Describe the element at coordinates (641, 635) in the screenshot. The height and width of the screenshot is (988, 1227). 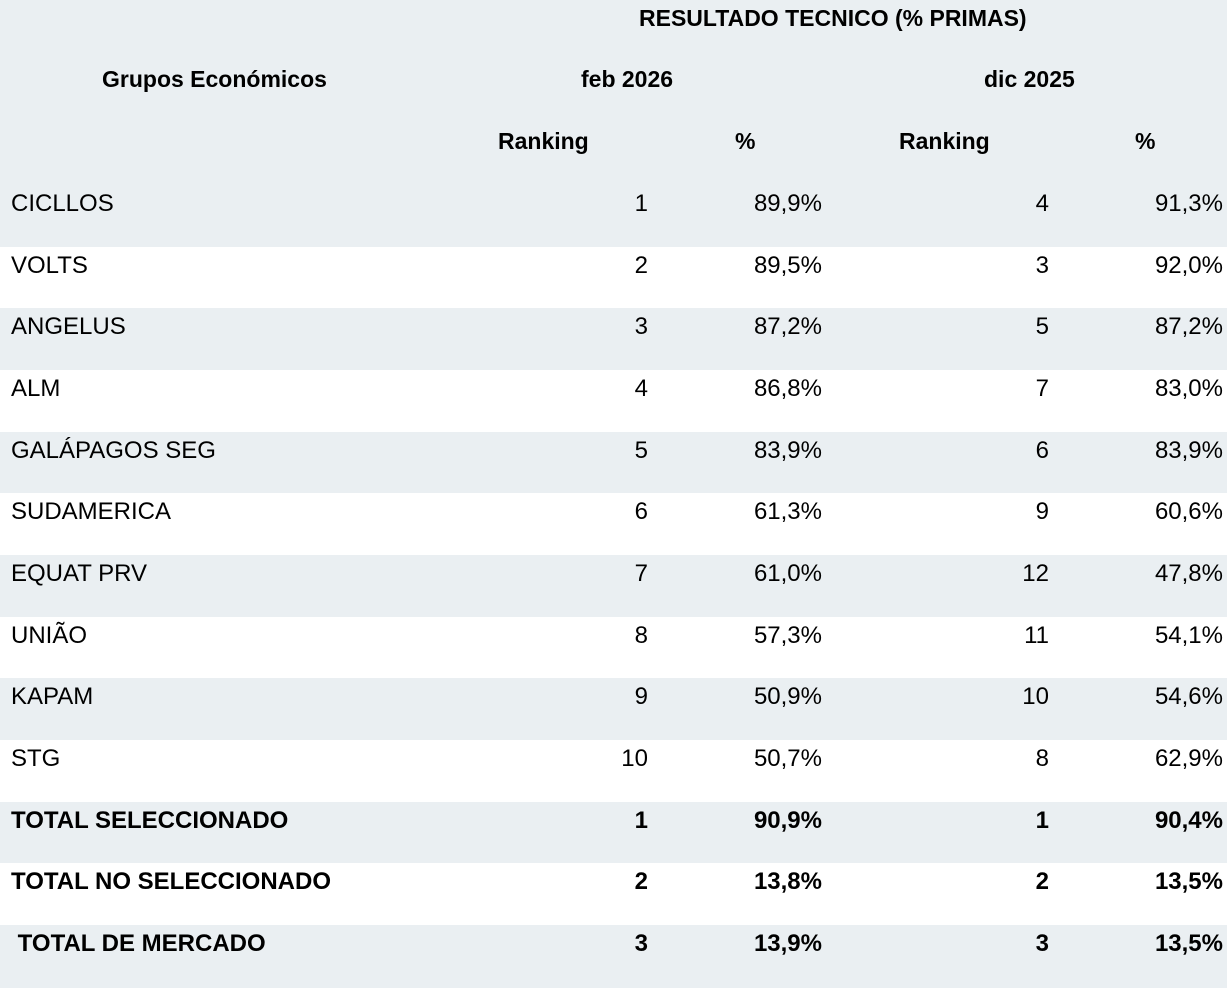
I see `ranking-feb: 8` at that location.